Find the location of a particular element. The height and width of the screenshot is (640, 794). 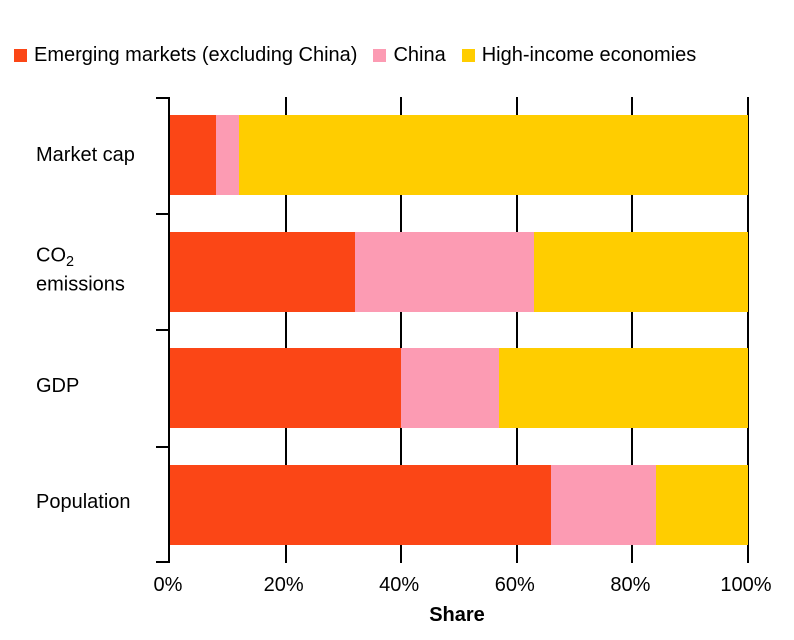

x-axis-label: Share is located at coordinates (457, 615).